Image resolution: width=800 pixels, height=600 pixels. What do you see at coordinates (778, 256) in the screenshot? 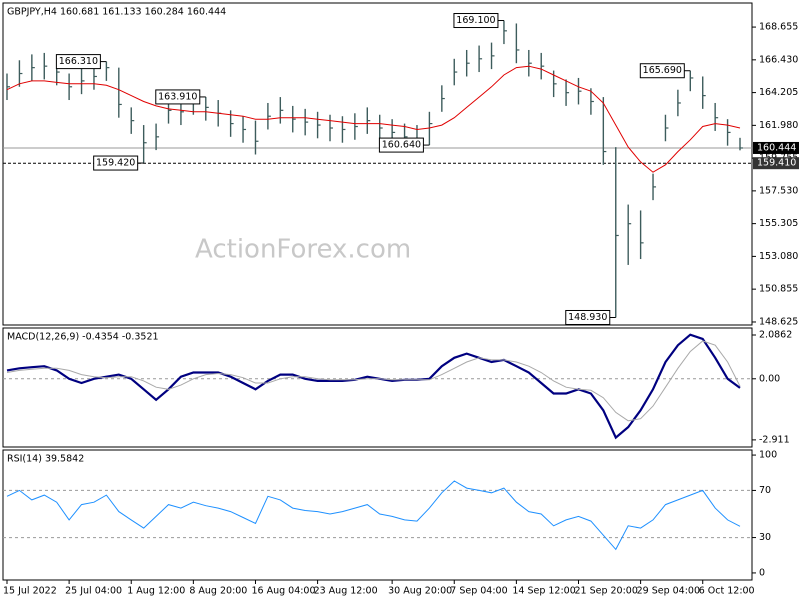
I see `y-tick-label: 153.080` at bounding box center [778, 256].